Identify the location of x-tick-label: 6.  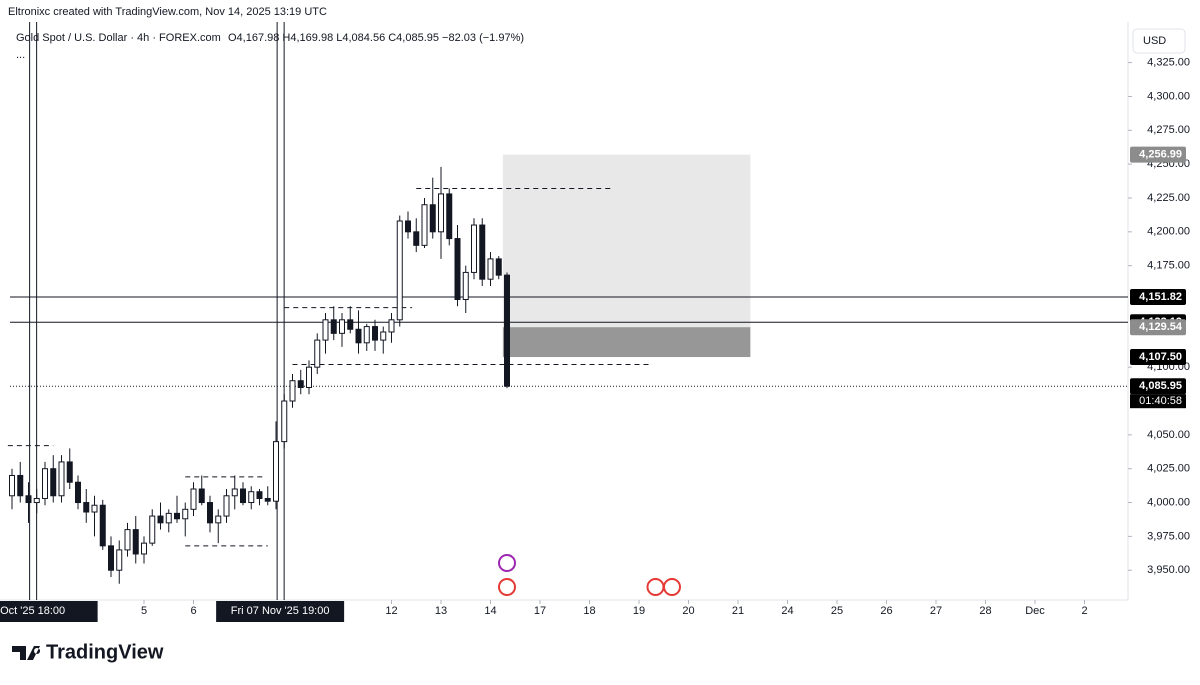
(193, 611).